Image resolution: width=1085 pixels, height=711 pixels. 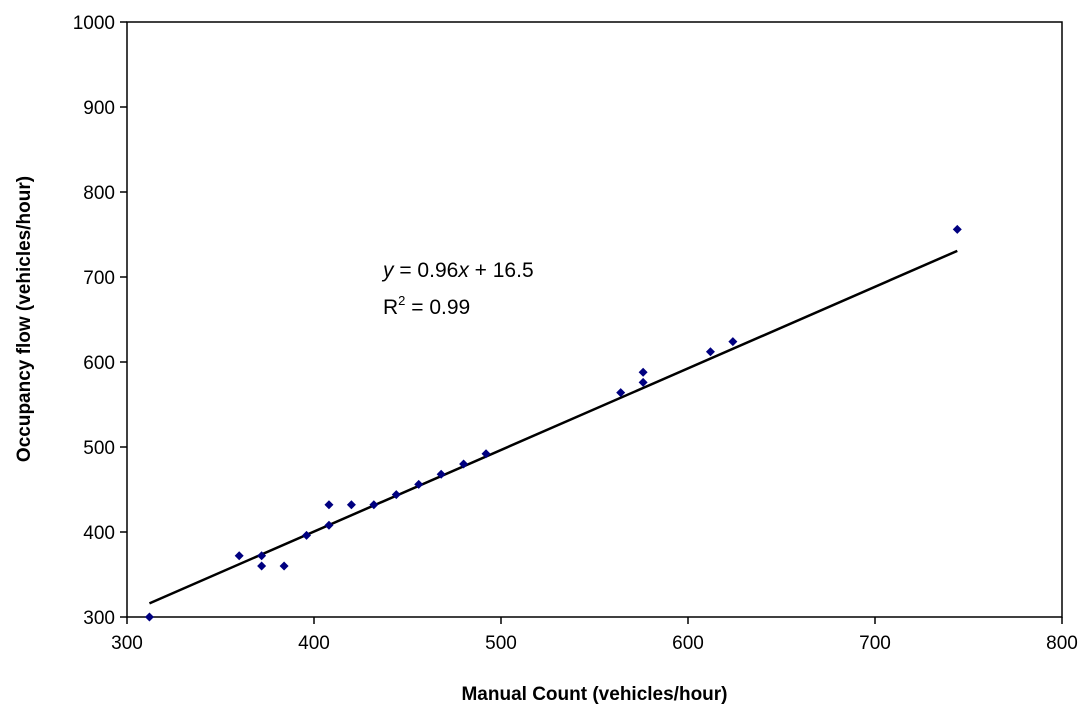 What do you see at coordinates (99, 108) in the screenshot?
I see `y-tick-label: 900` at bounding box center [99, 108].